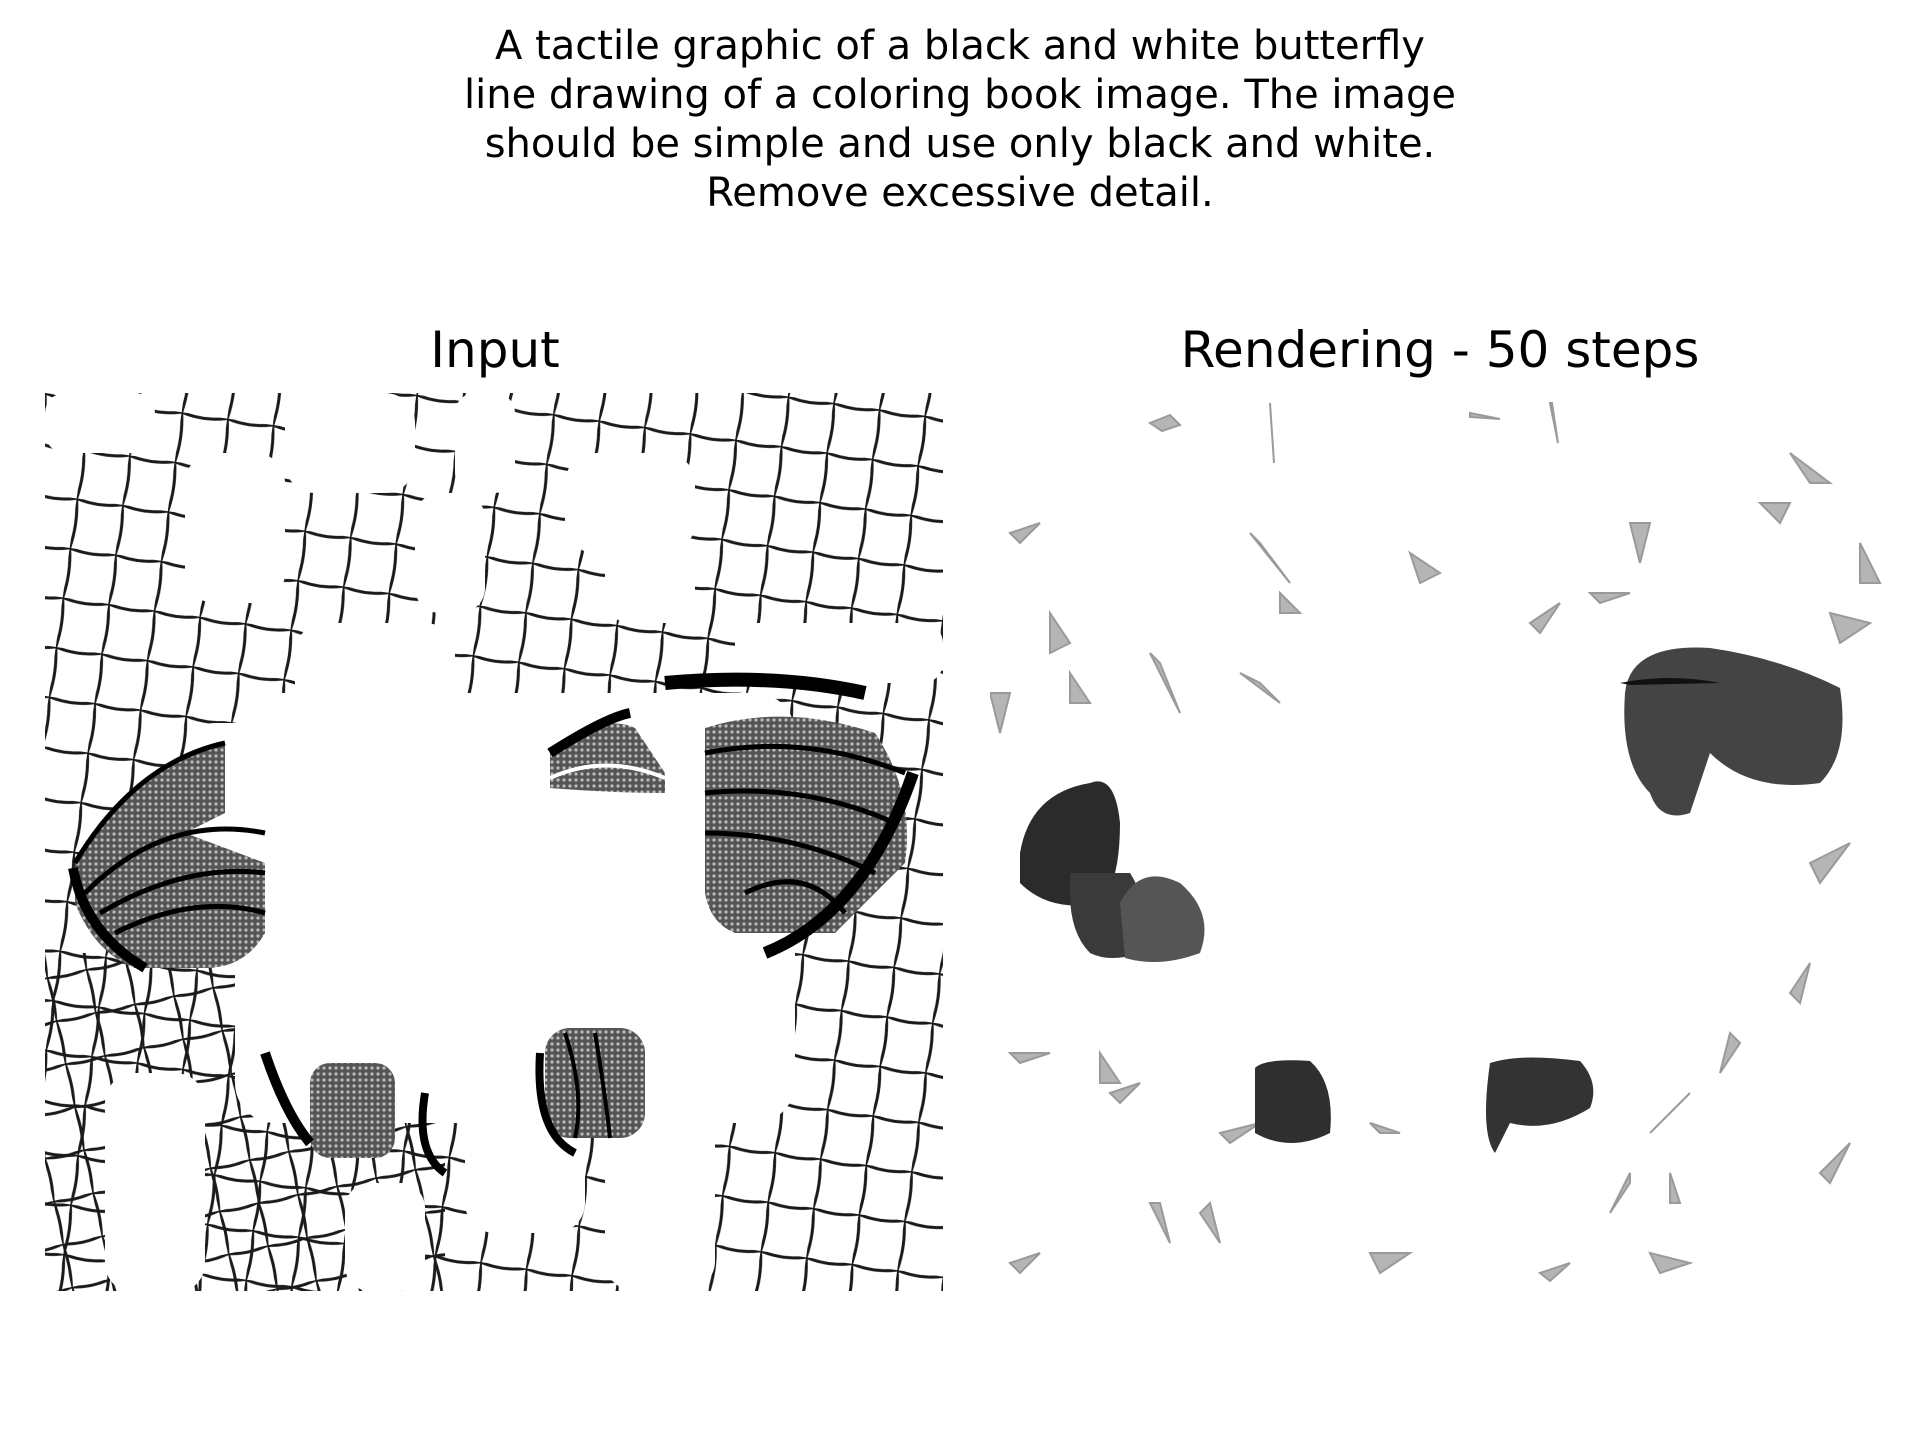  I want to click on wing-fragment-top, so click(606, 750).